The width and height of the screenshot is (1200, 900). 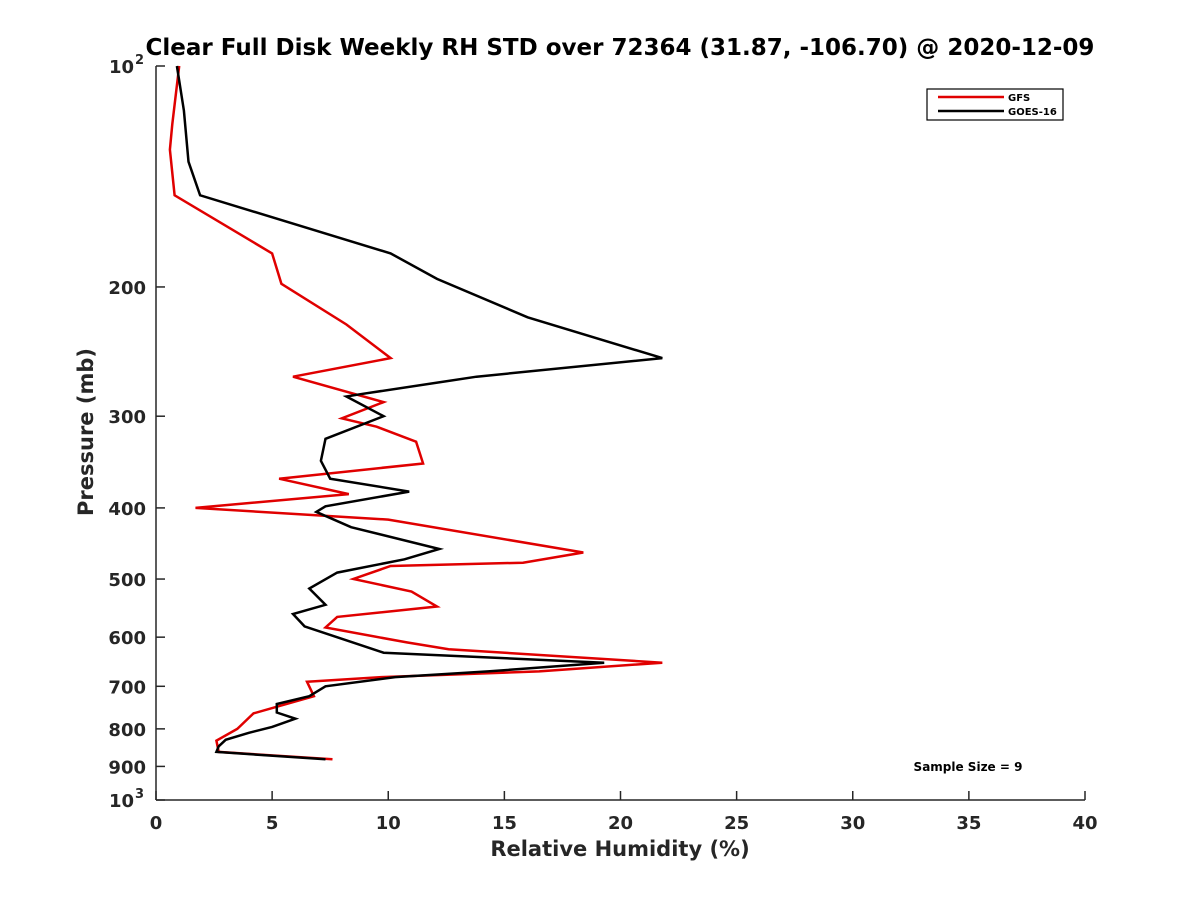 I want to click on x-tick-label: 15, so click(x=504, y=823).